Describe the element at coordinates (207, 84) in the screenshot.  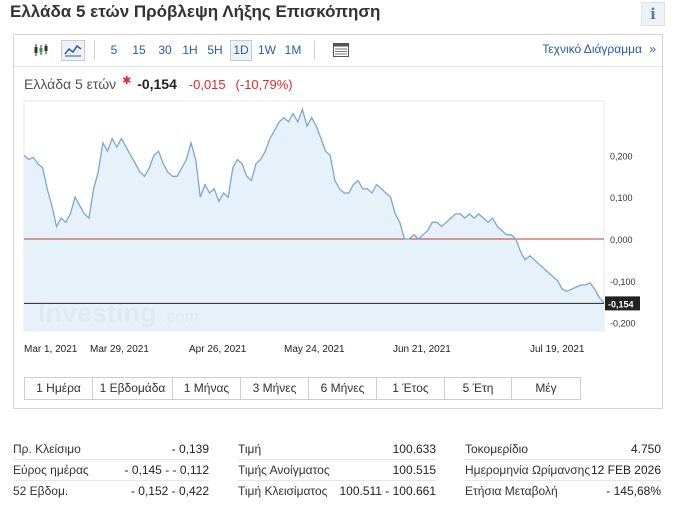
I see `price-change: -0,015` at that location.